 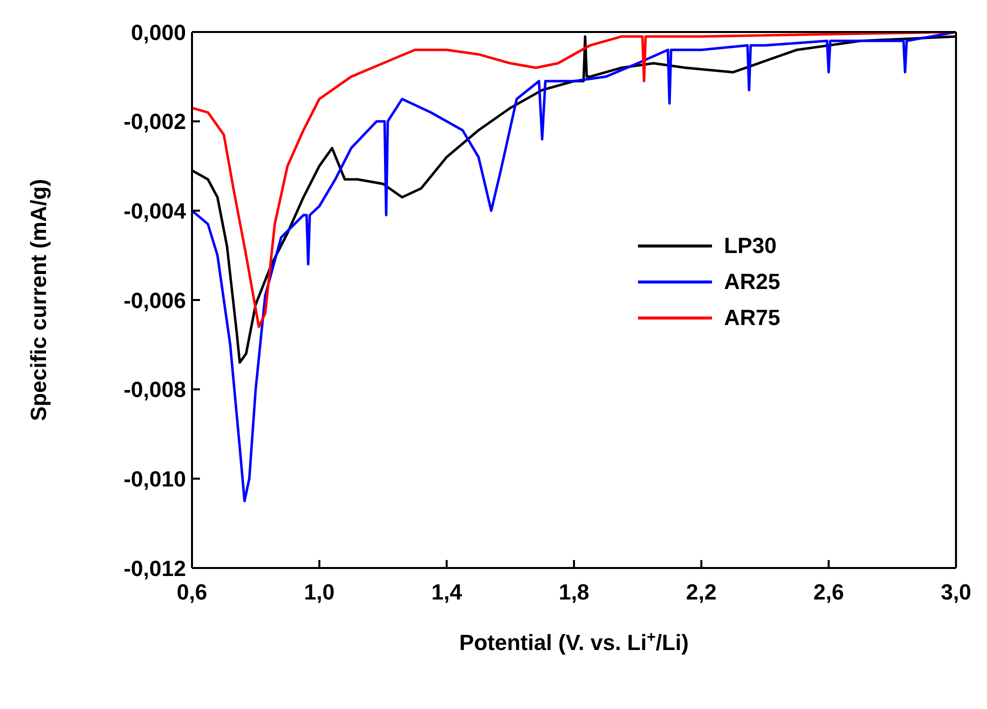 What do you see at coordinates (155, 121) in the screenshot?
I see `y-tick-label: -0,002` at bounding box center [155, 121].